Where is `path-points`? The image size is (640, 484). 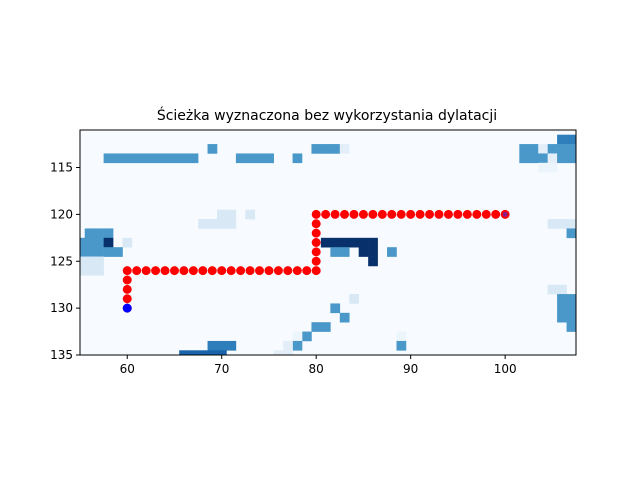
path-points is located at coordinates (316, 261).